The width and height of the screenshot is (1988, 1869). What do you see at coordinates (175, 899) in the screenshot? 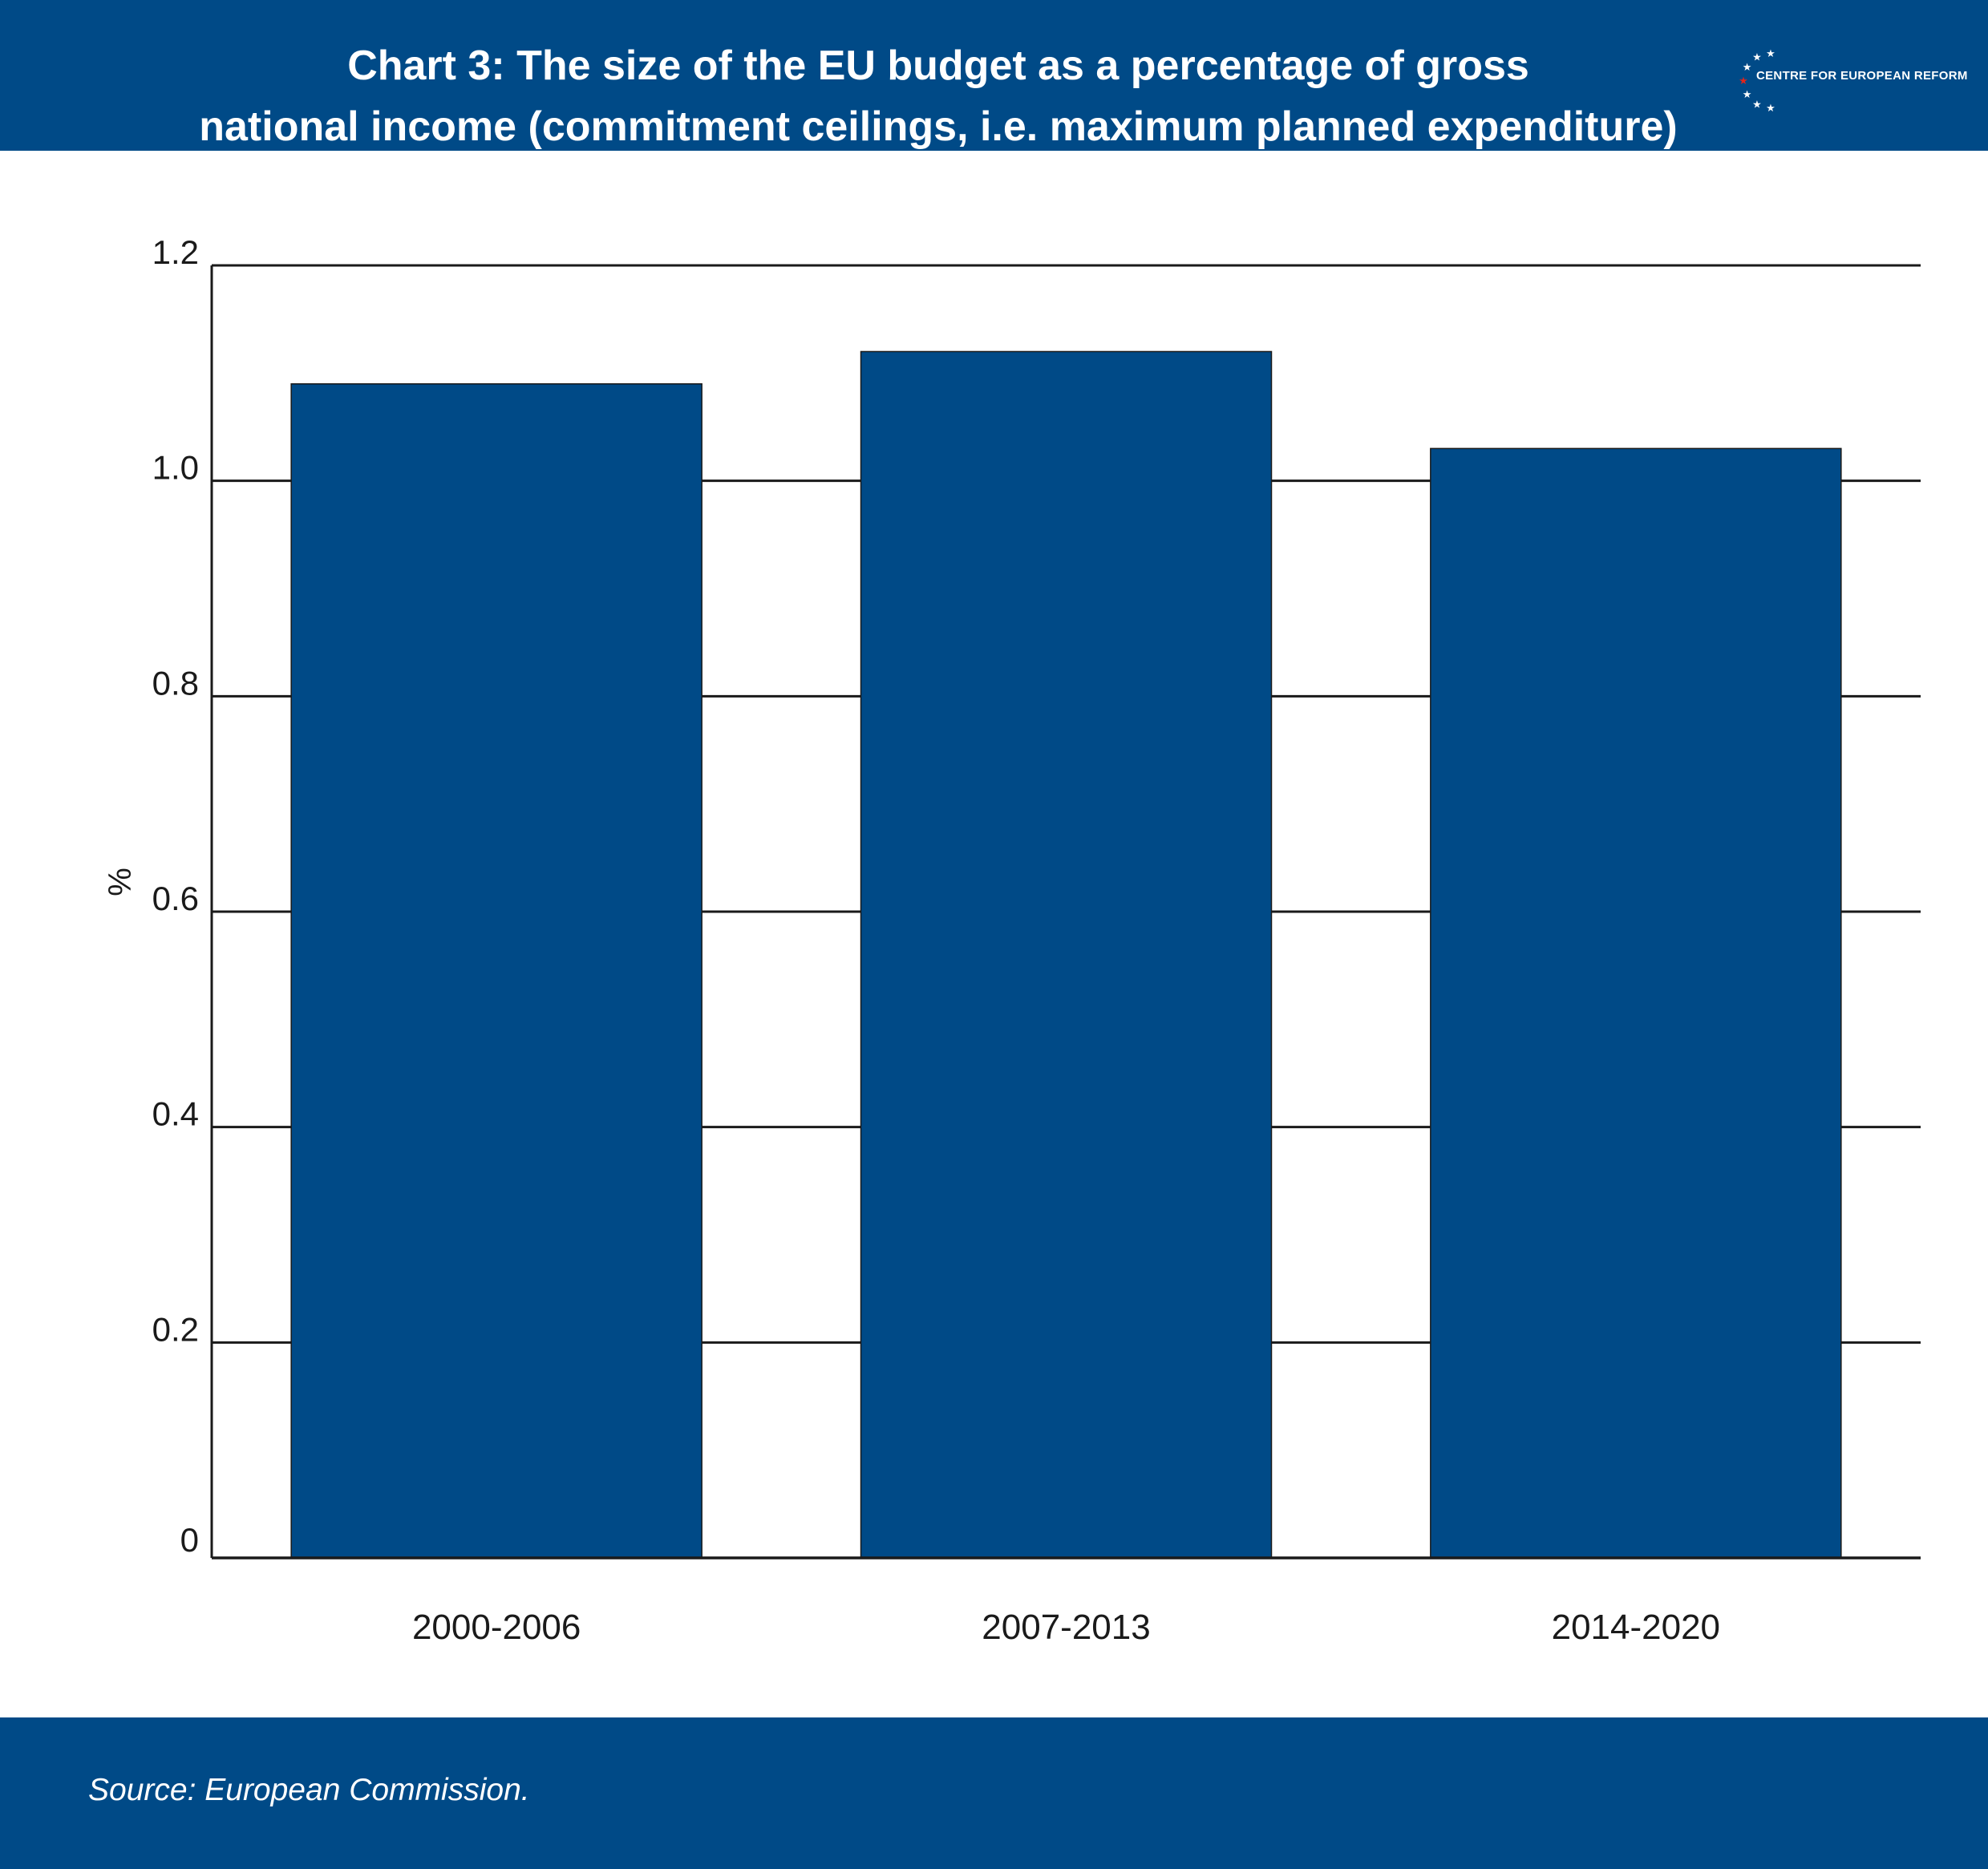
I see `y-tick-label: 0.6` at bounding box center [175, 899].